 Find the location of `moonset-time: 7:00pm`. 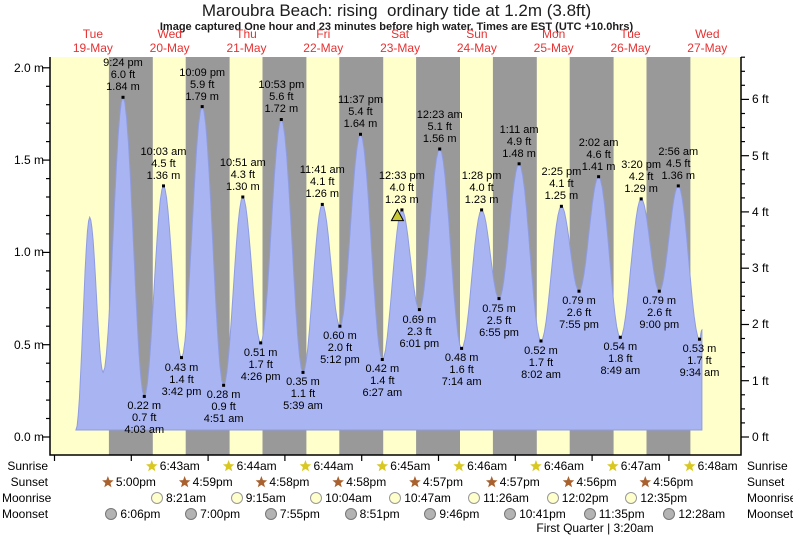

moonset-time: 7:00pm is located at coordinates (220, 514).